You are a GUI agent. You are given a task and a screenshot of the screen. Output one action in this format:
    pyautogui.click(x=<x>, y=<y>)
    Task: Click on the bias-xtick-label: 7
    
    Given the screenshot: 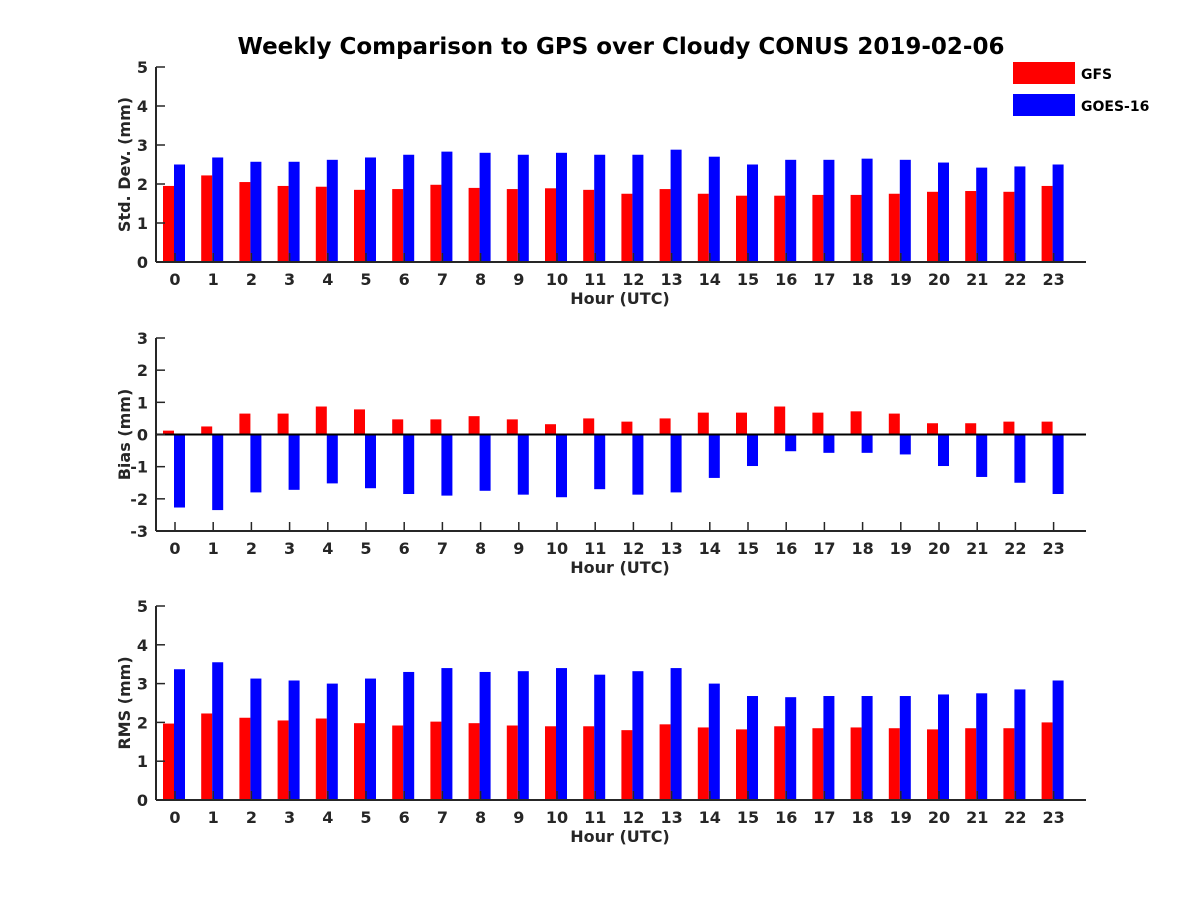 What is the action you would take?
    pyautogui.click(x=442, y=548)
    